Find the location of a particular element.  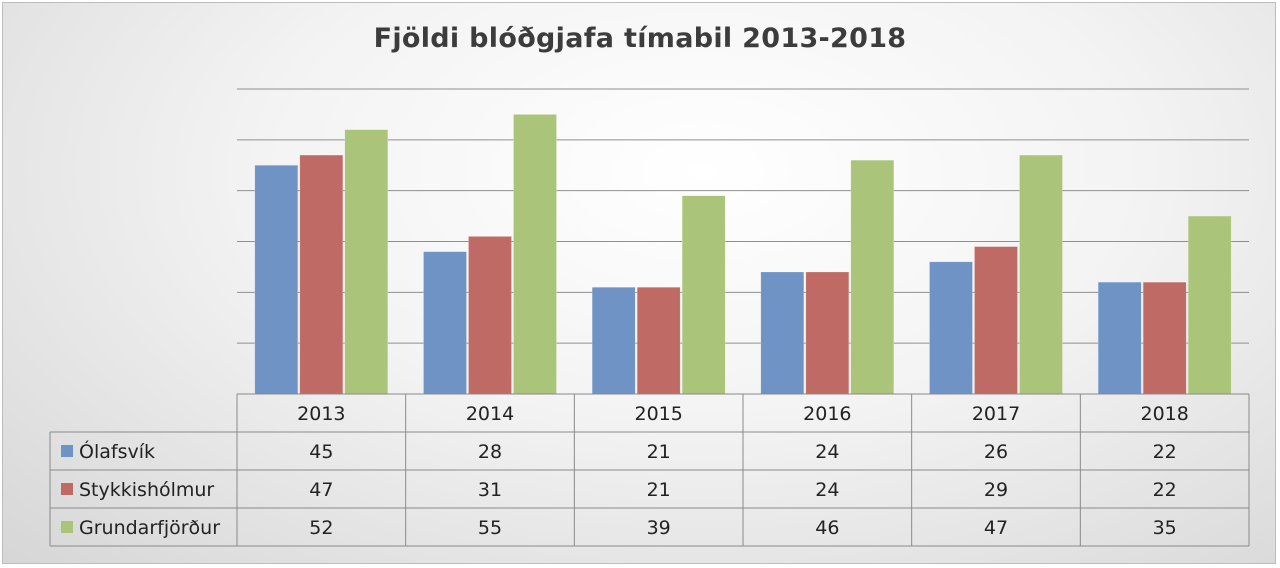

bar-ólafsvík-2014 is located at coordinates (445, 323).